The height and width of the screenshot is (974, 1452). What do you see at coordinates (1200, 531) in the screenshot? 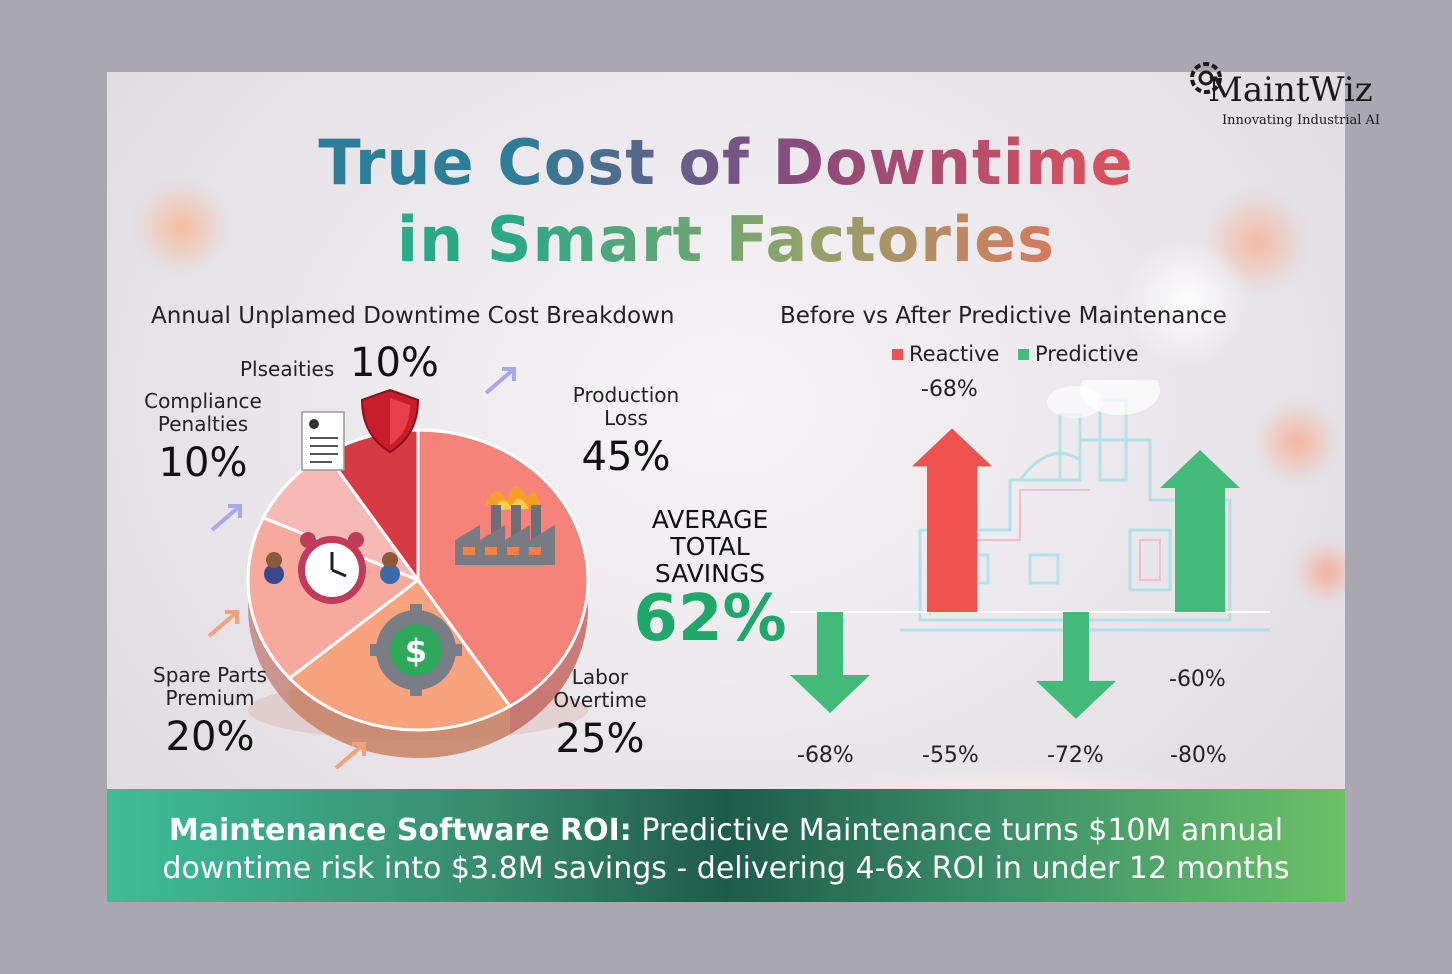
I see `arrow-4-predictive-up` at bounding box center [1200, 531].